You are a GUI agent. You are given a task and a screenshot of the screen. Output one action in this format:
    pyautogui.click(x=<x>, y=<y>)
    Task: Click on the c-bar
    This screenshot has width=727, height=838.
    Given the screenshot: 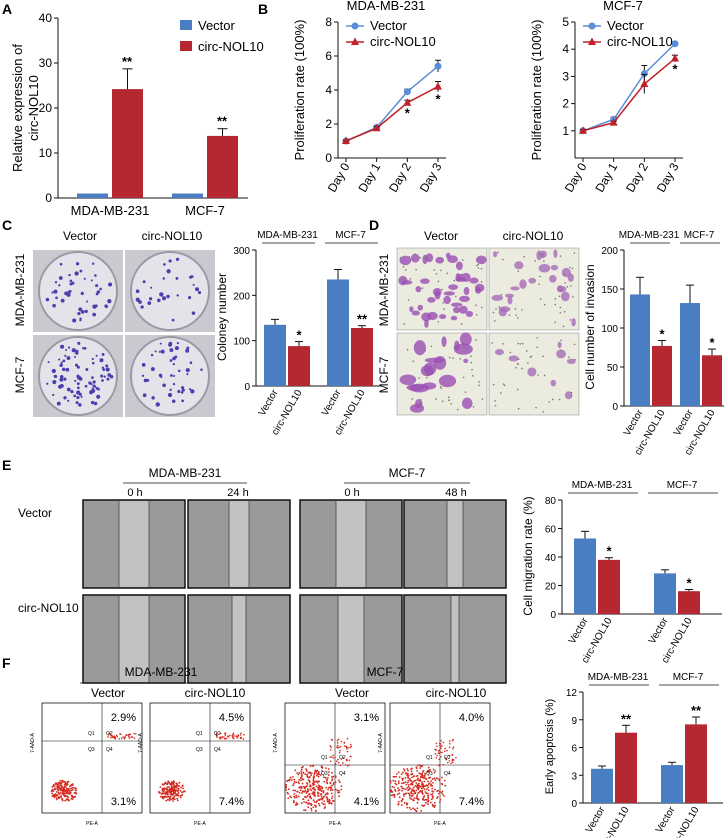 What is the action you would take?
    pyautogui.click(x=362, y=356)
    